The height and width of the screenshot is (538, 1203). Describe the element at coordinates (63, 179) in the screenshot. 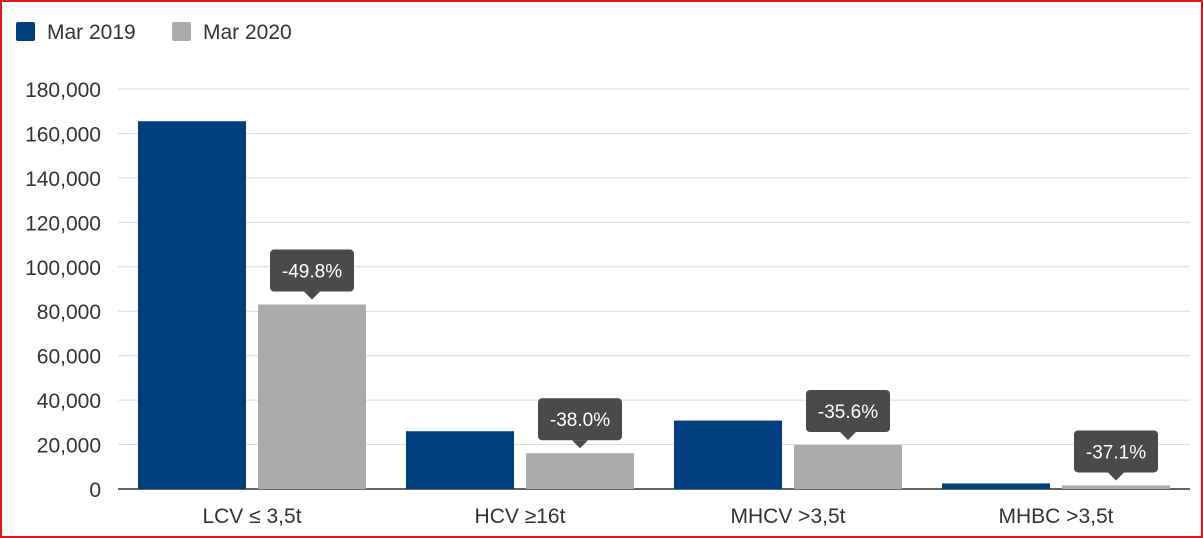

I see `y-tick-label: 140,000` at that location.